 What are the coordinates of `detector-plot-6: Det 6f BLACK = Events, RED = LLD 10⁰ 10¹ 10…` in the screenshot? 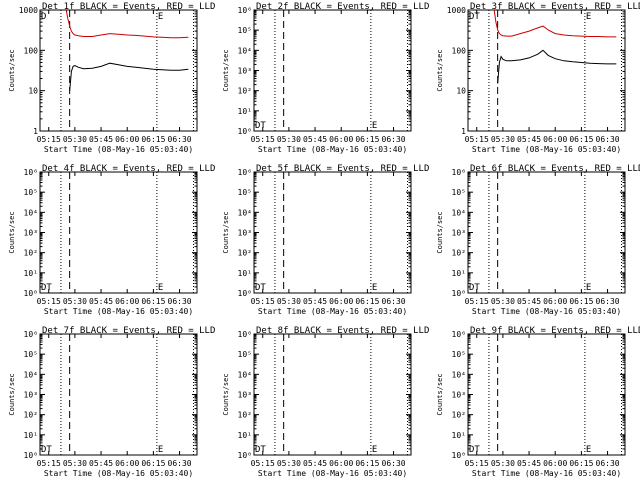 It's located at (538, 240).